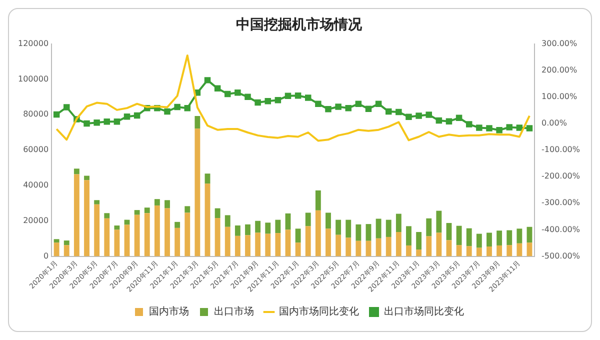  I want to click on legend-label: 国内市场同比变化, so click(319, 312).